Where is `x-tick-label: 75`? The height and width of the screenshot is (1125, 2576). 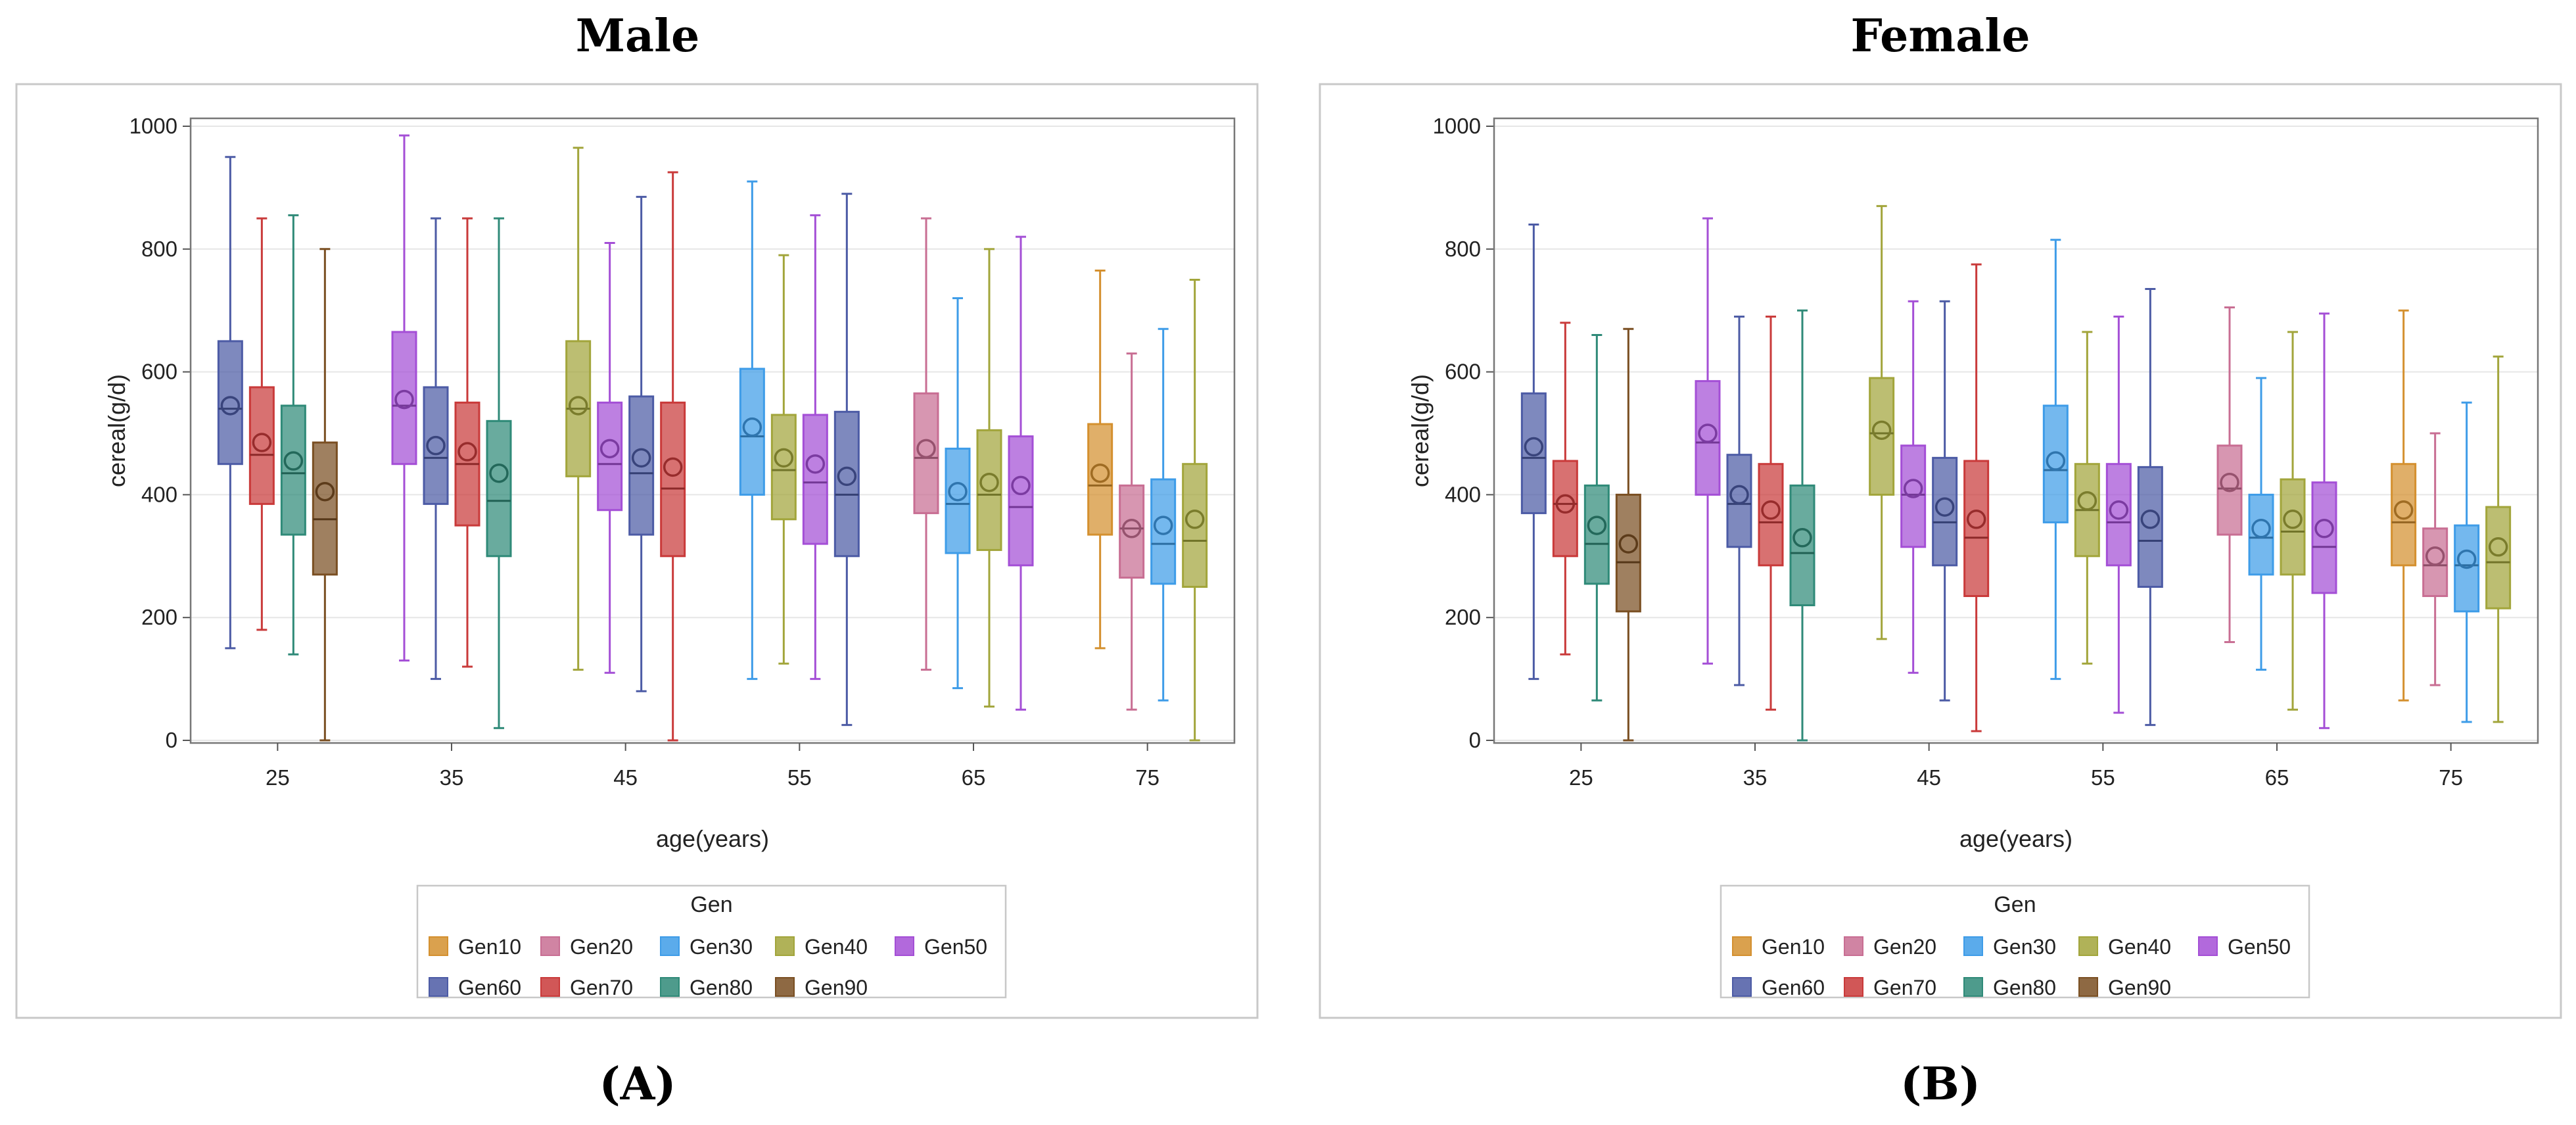 x-tick-label: 75 is located at coordinates (2451, 777).